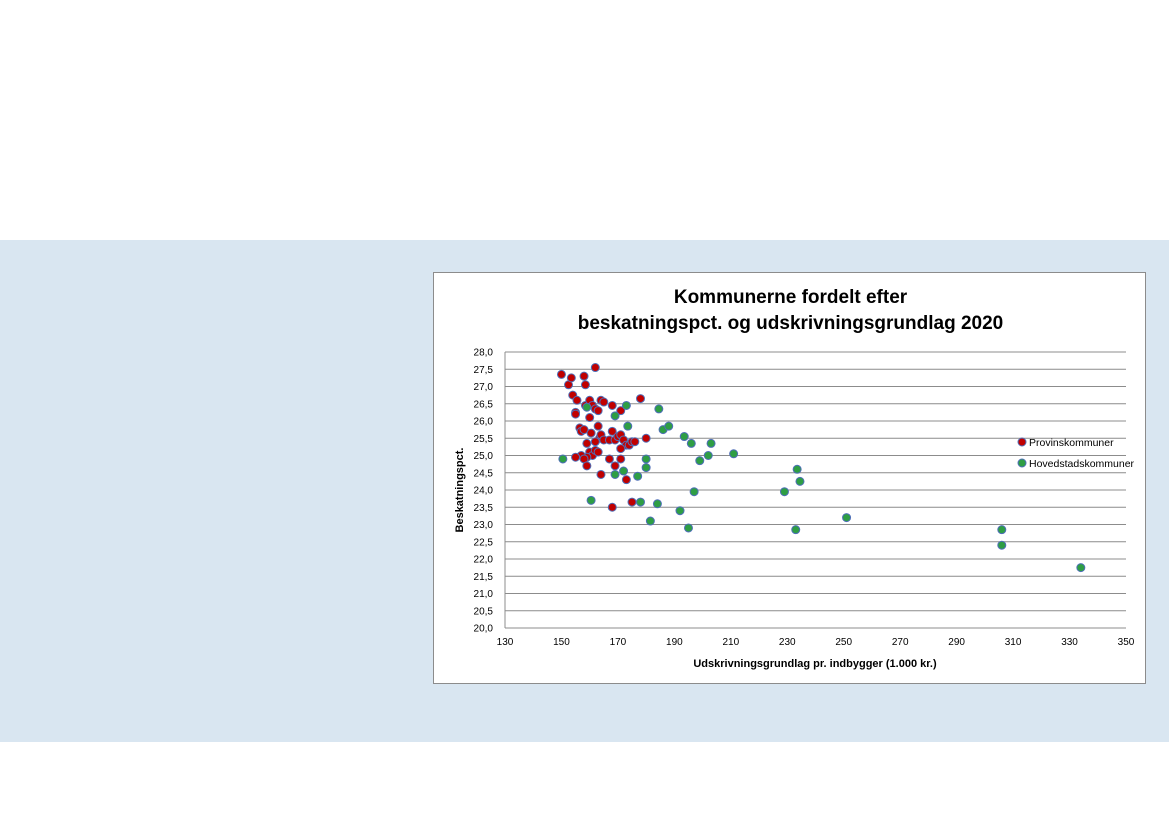 The width and height of the screenshot is (1169, 827). Describe the element at coordinates (484, 525) in the screenshot. I see `y-tick-label: 23,0` at that location.